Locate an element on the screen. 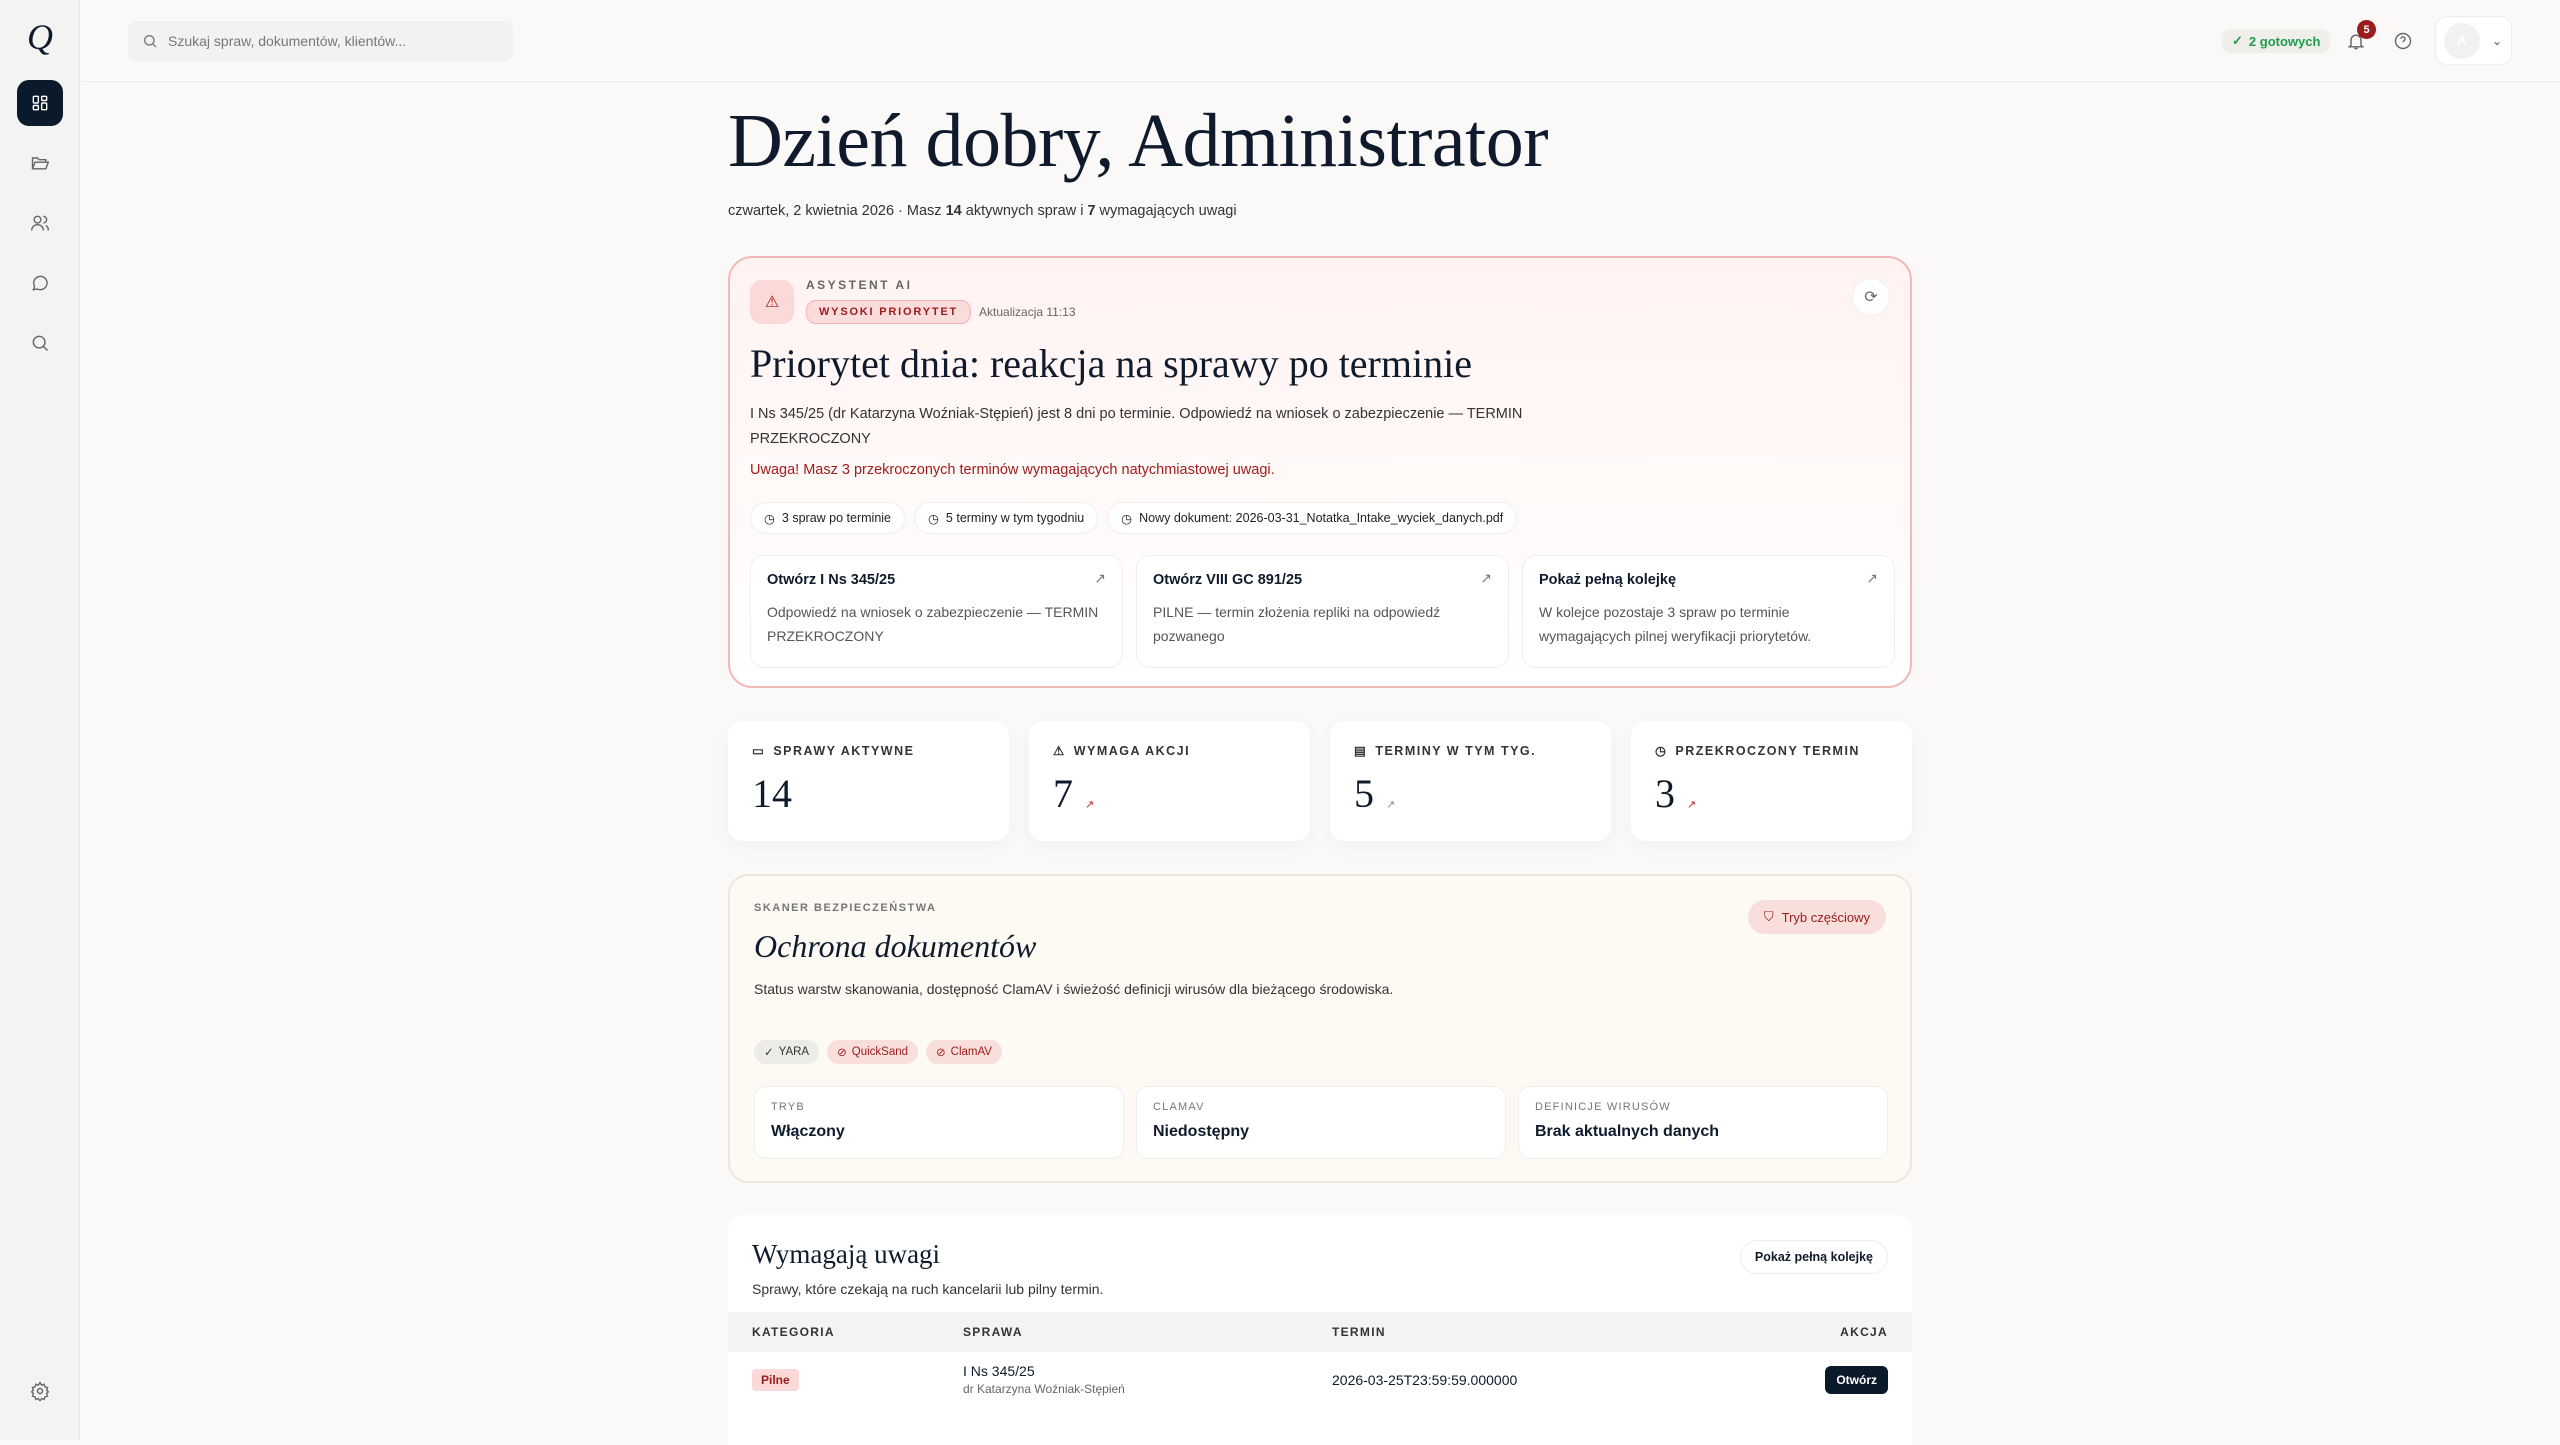  sidebar-item-chat is located at coordinates (40, 283).